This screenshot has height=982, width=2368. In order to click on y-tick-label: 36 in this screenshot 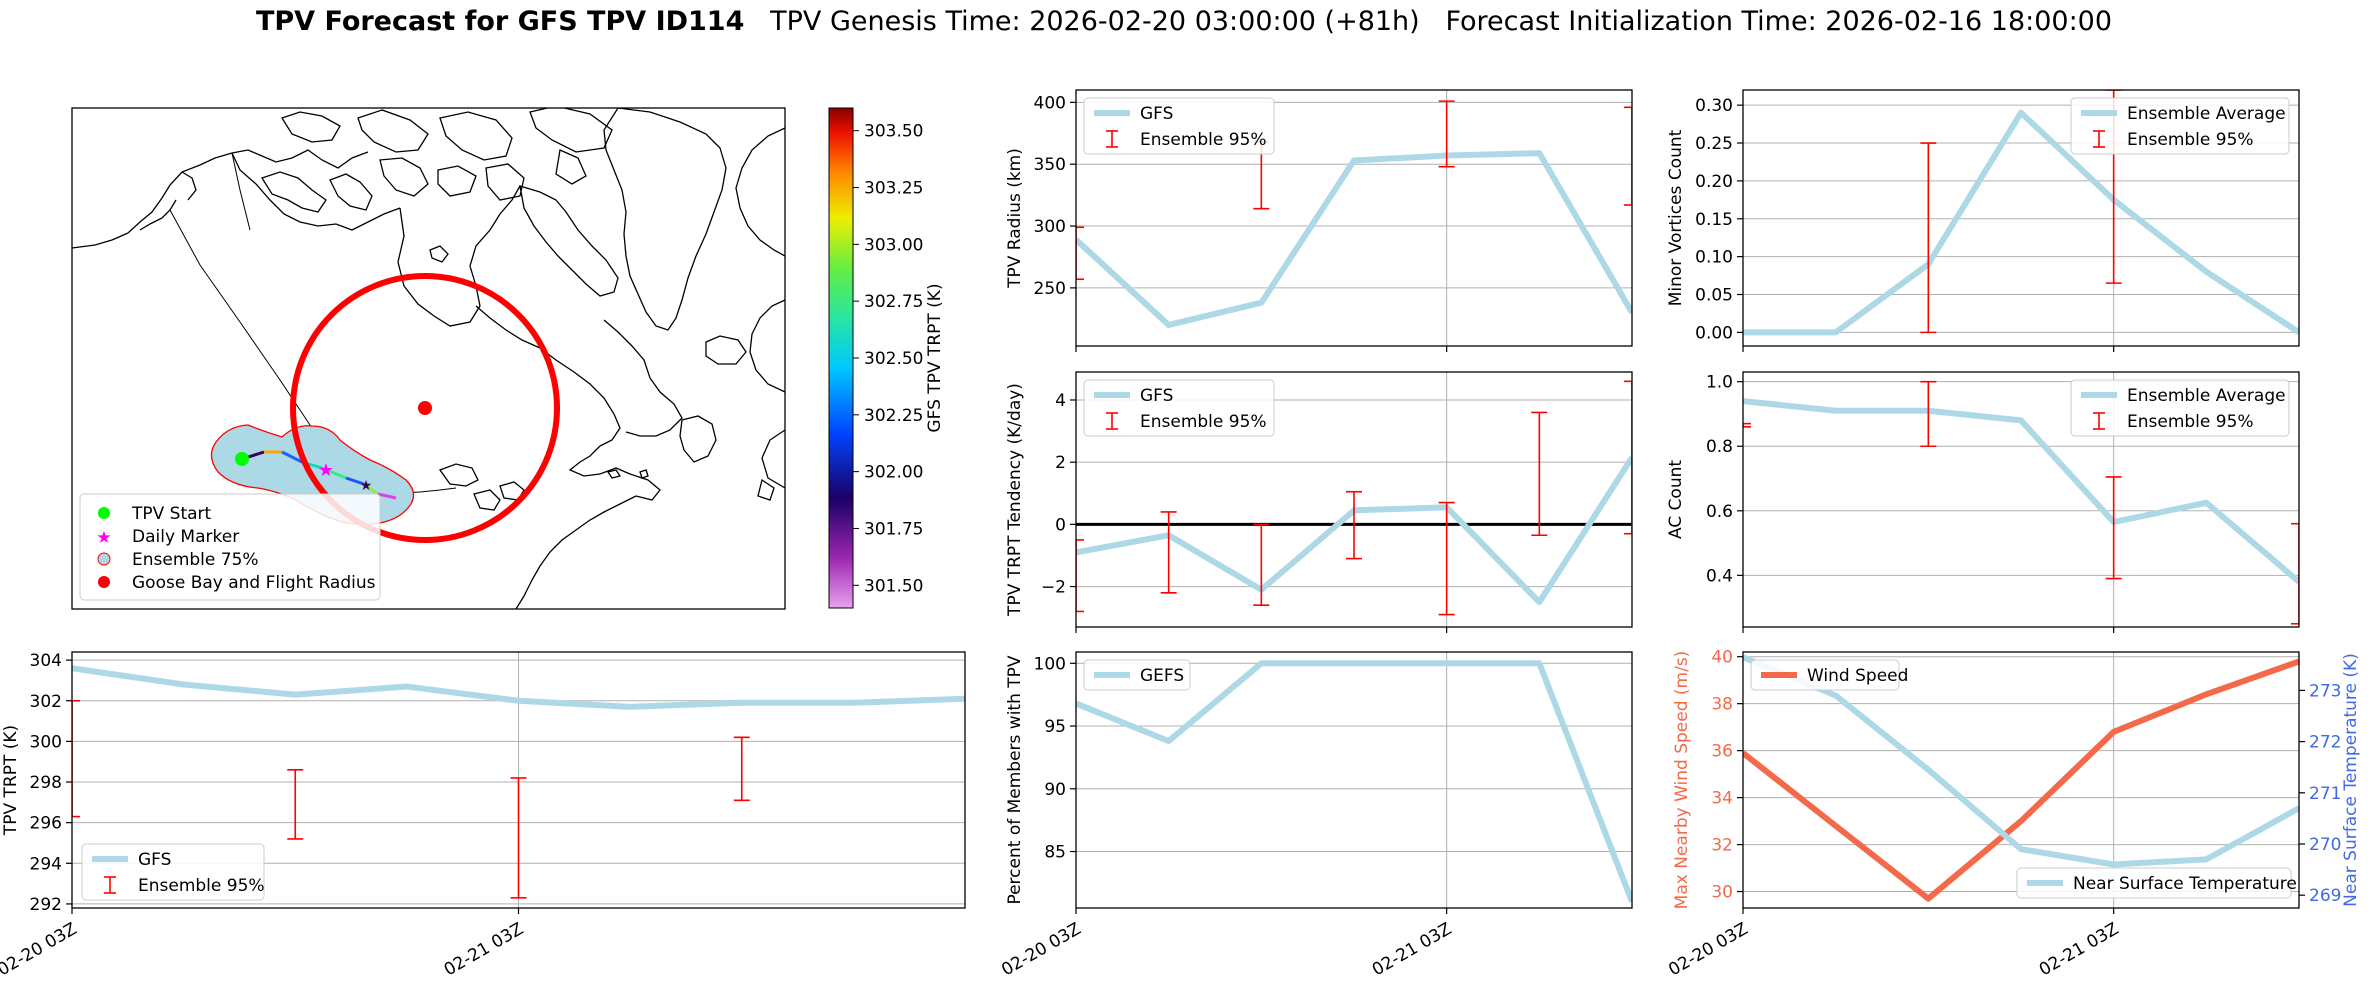, I will do `click(1722, 752)`.